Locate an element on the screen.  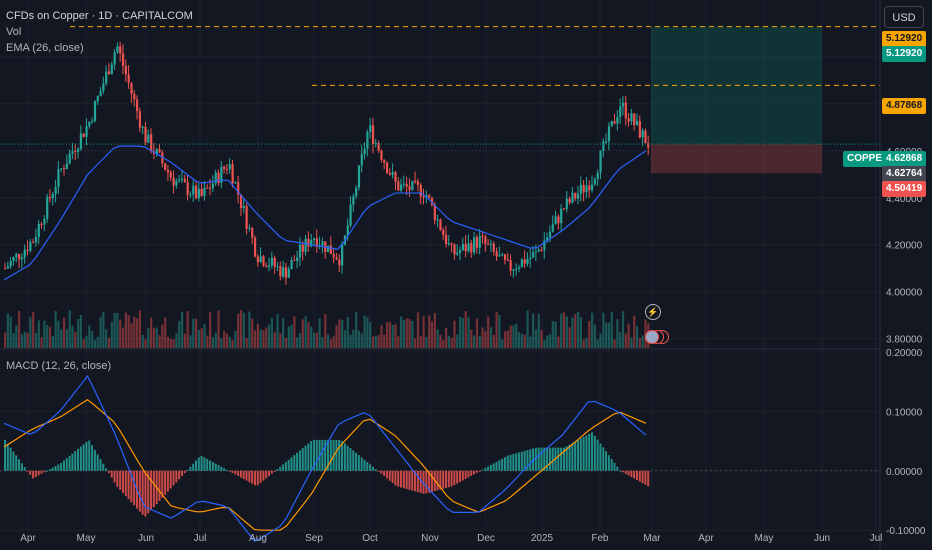
currency-button: USD is located at coordinates (904, 17).